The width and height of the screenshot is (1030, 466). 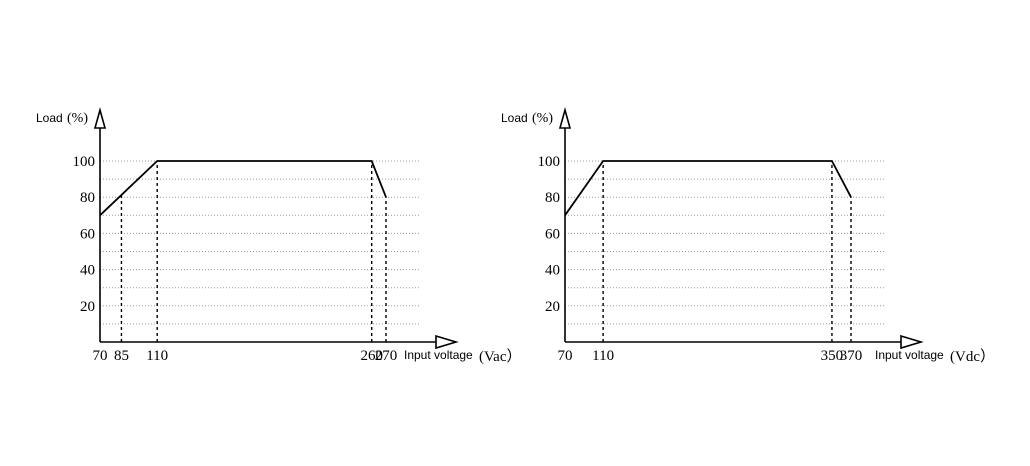 I want to click on x-axis-unit: (Vac）, so click(x=500, y=356).